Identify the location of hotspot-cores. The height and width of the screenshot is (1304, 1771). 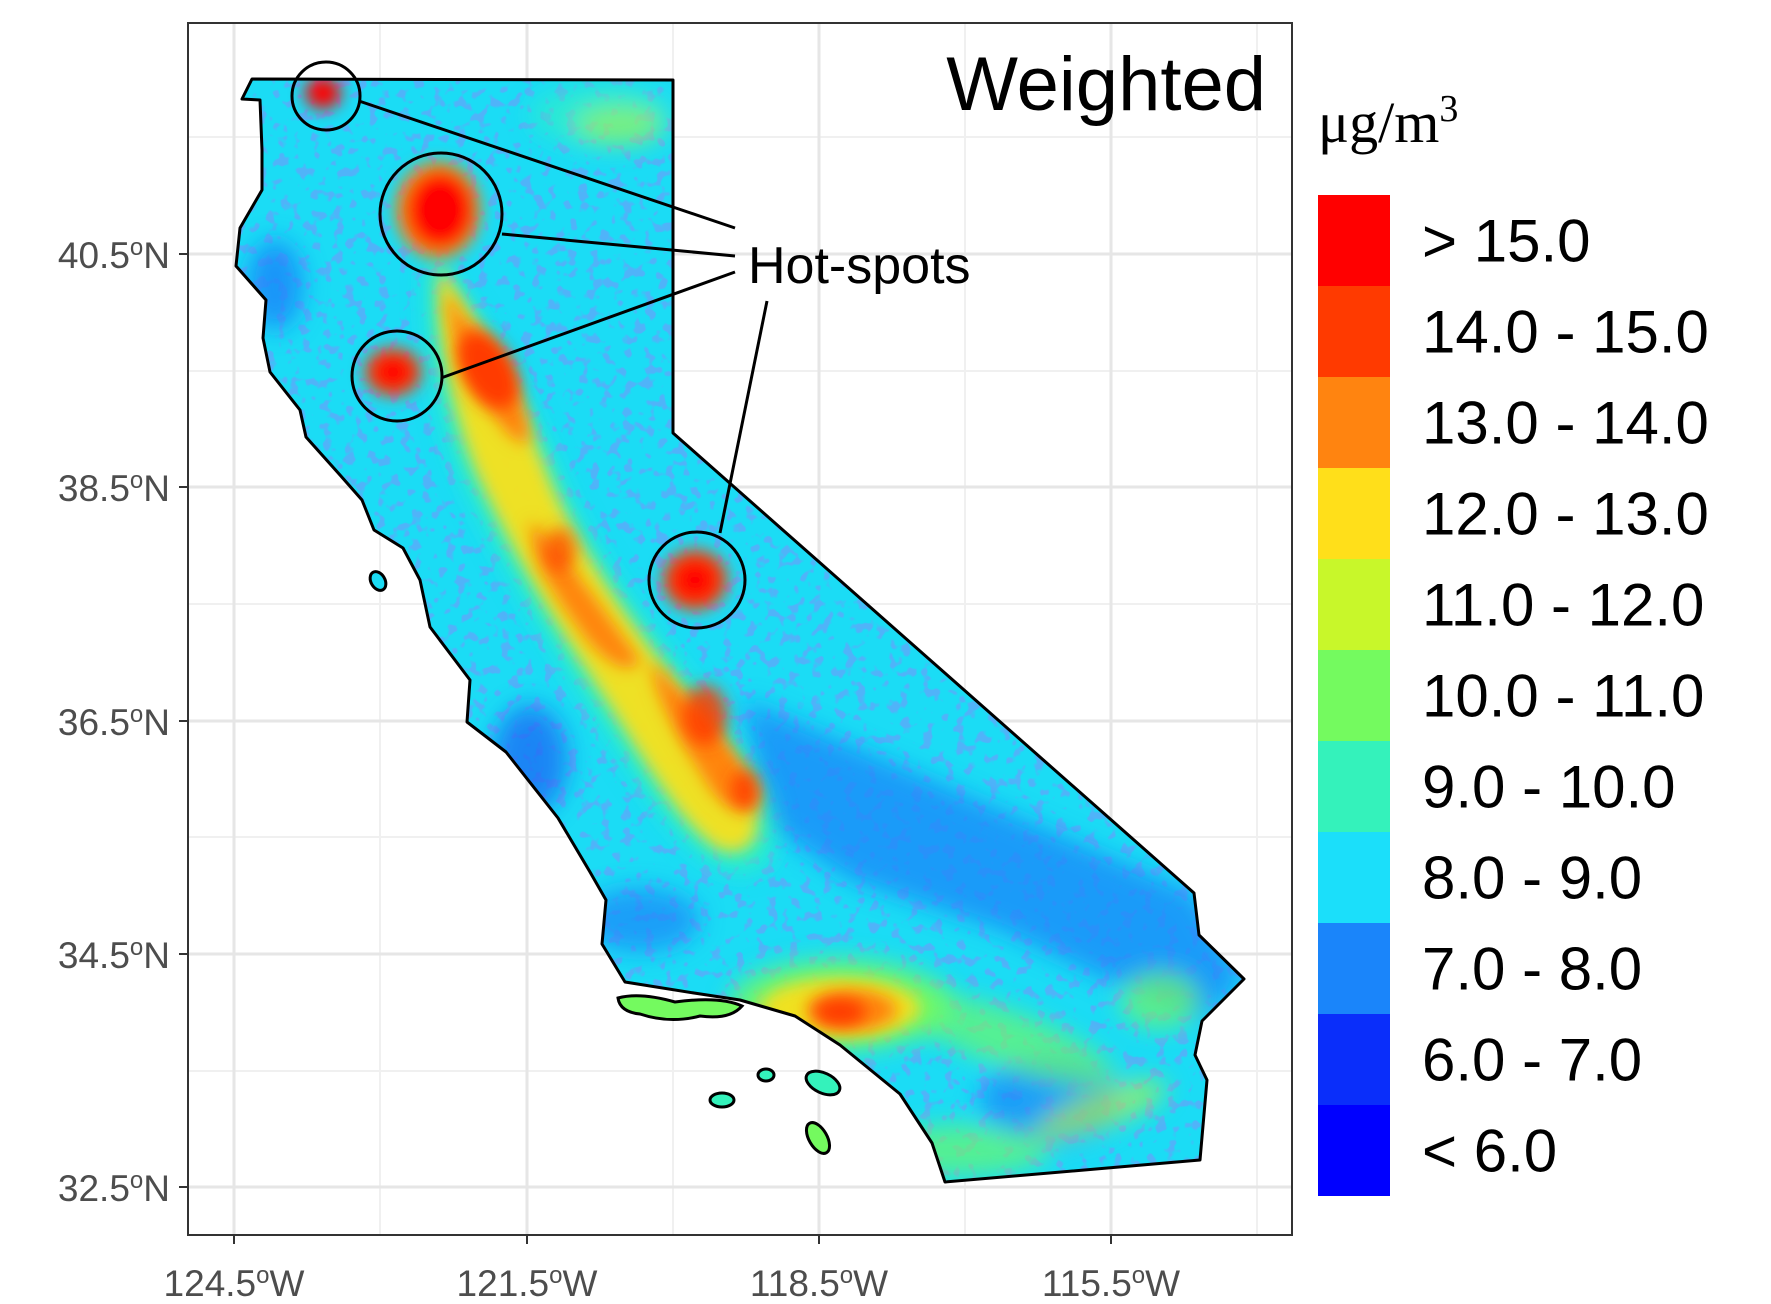
(516, 344).